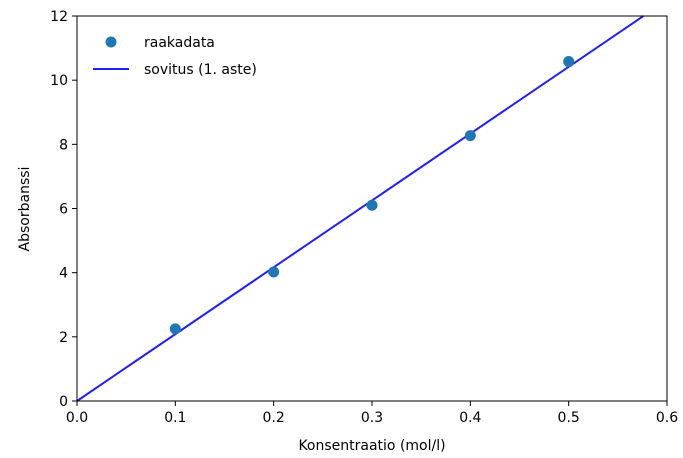 This screenshot has height=458, width=683. Describe the element at coordinates (470, 418) in the screenshot. I see `x-tick-label: 0.4` at that location.